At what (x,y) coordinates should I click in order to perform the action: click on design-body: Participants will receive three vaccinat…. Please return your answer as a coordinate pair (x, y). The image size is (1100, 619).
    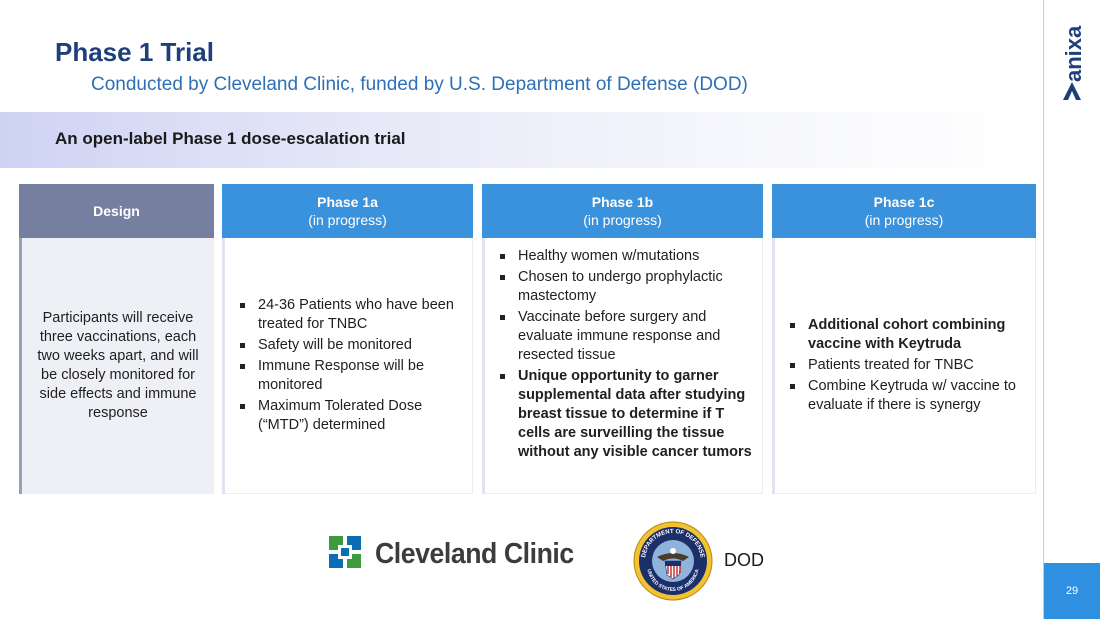
    Looking at the image, I should click on (116, 366).